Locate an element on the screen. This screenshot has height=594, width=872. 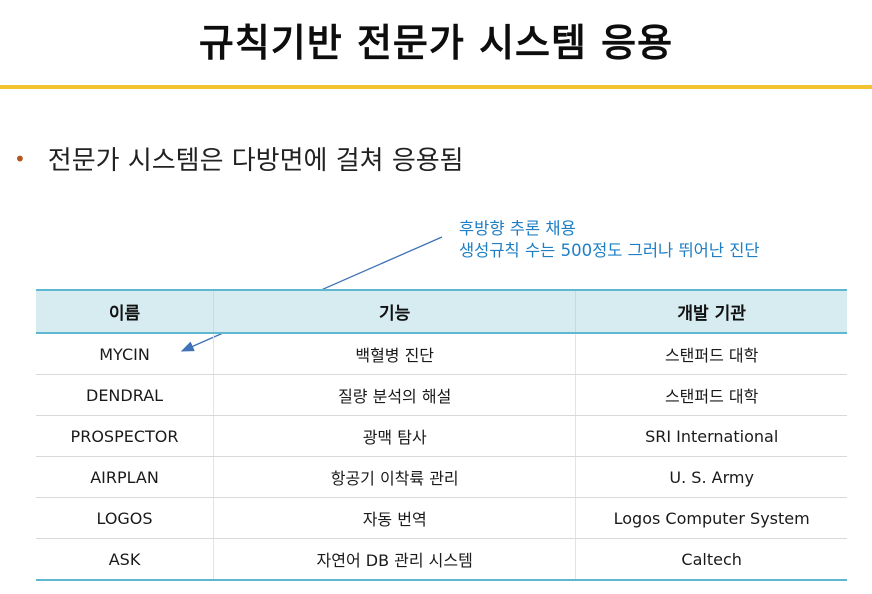
cell-function: 자동 번역 is located at coordinates (394, 518).